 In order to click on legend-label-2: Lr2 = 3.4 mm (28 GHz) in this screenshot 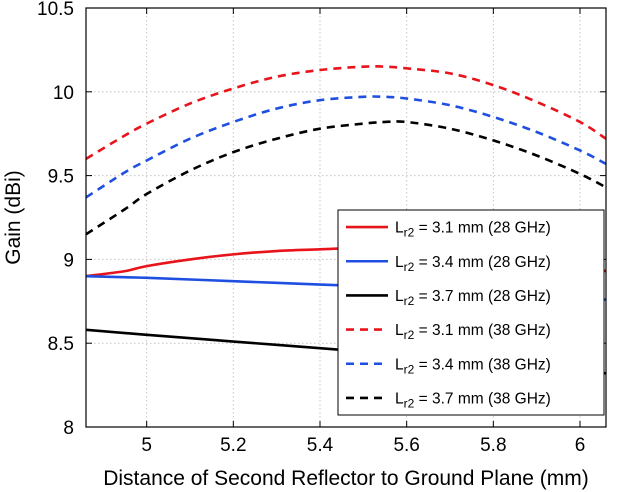, I will do `click(473, 264)`.